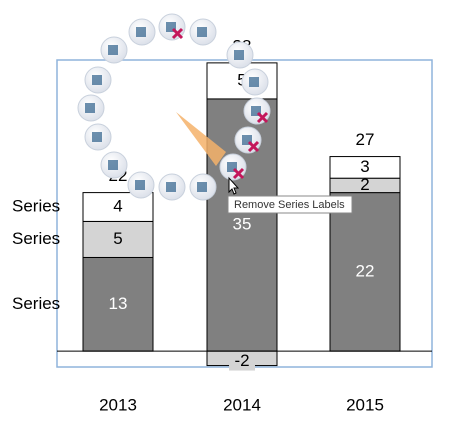 The height and width of the screenshot is (429, 452). I want to click on data-label: -2, so click(241, 360).